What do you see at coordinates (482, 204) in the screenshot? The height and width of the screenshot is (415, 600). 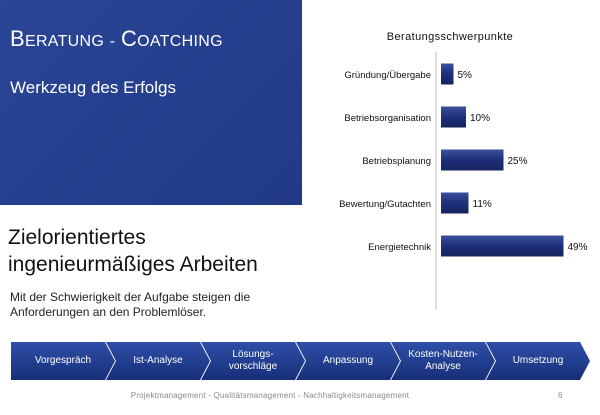 I see `value-label: 11%` at bounding box center [482, 204].